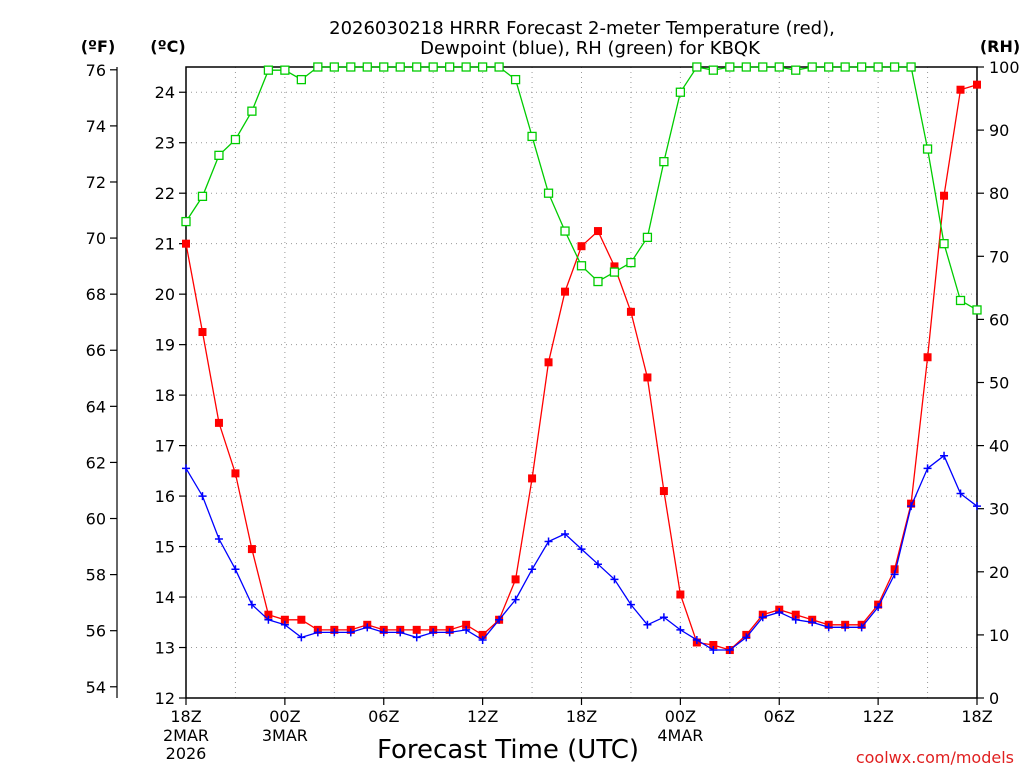 This screenshot has width=1024, height=768. What do you see at coordinates (999, 635) in the screenshot?
I see `rh-tick-label: 10` at bounding box center [999, 635].